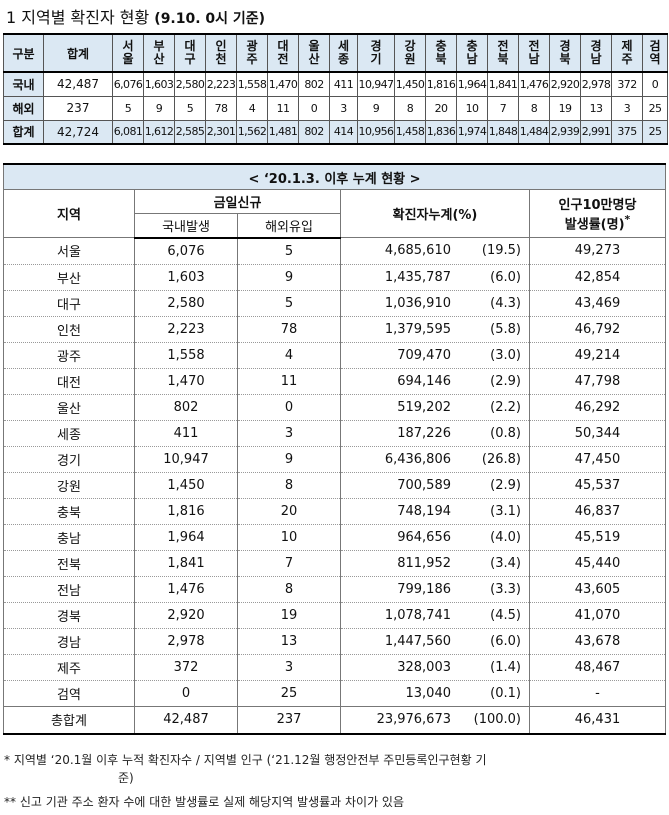 Image resolution: width=669 pixels, height=815 pixels. I want to click on summary-cell: 411, so click(343, 84).